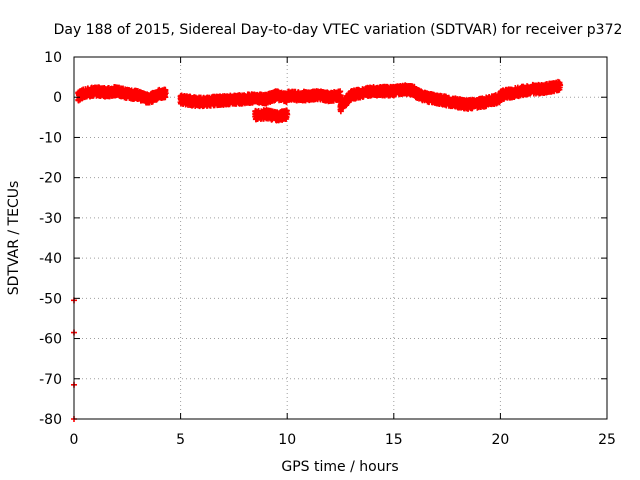  I want to click on y-tick-label: -10, so click(50, 138).